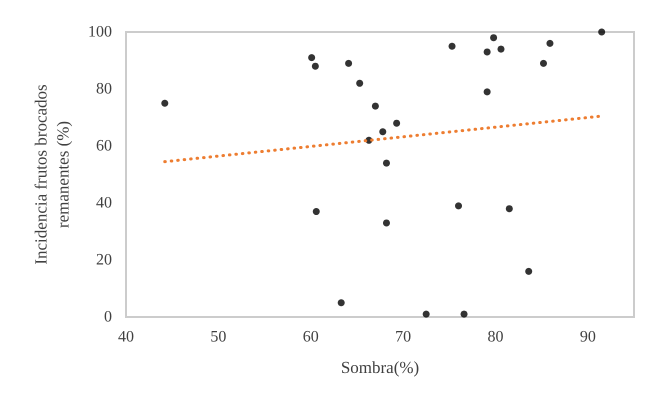  I want to click on x-axis-title: Sombra(%), so click(380, 367).